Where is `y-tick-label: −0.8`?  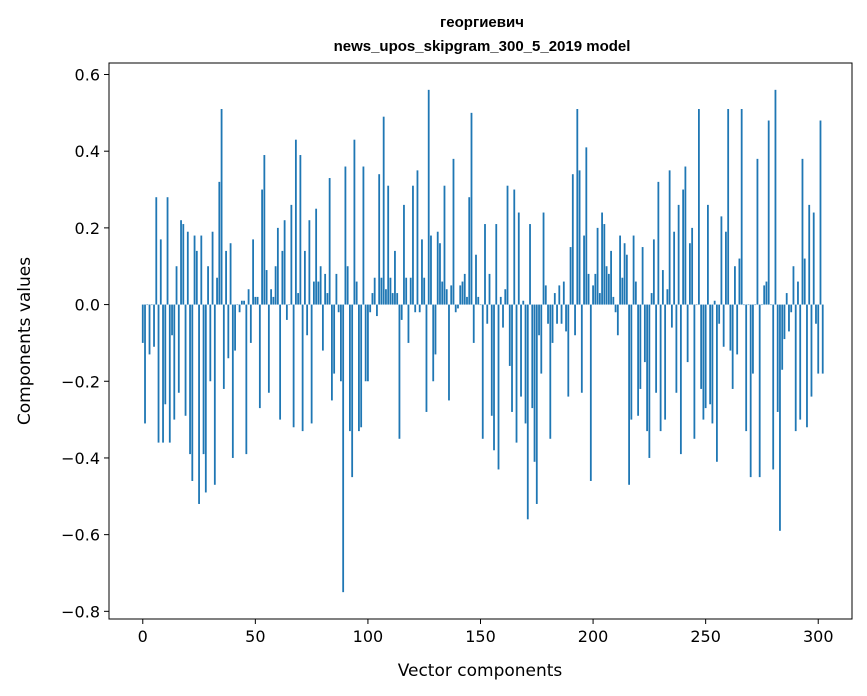
y-tick-label: −0.8 is located at coordinates (80, 611).